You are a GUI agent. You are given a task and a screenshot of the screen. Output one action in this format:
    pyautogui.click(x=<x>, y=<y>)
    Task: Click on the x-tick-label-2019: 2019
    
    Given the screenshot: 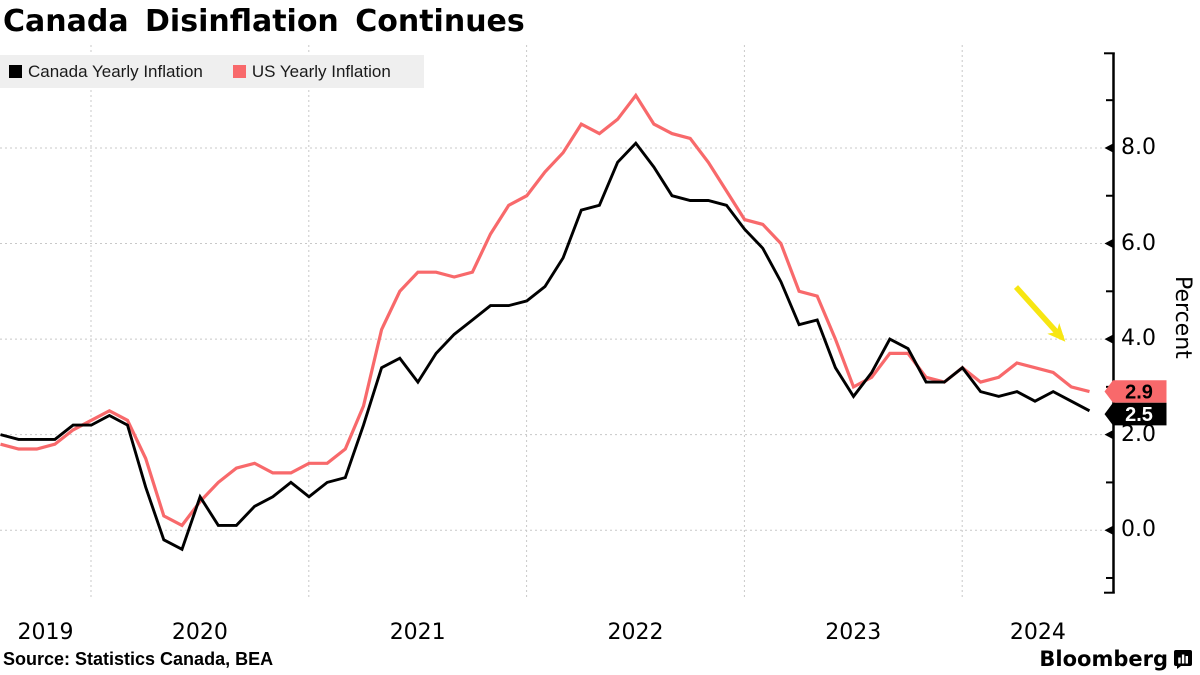 What is the action you would take?
    pyautogui.click(x=45, y=632)
    